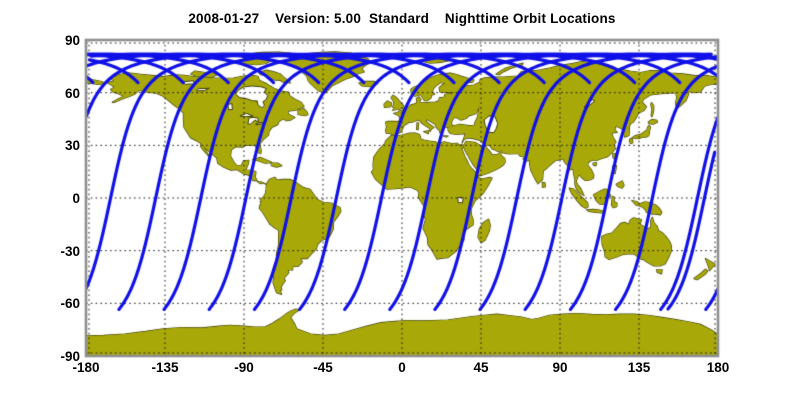  I want to click on y-tick-label: -90, so click(70, 356).